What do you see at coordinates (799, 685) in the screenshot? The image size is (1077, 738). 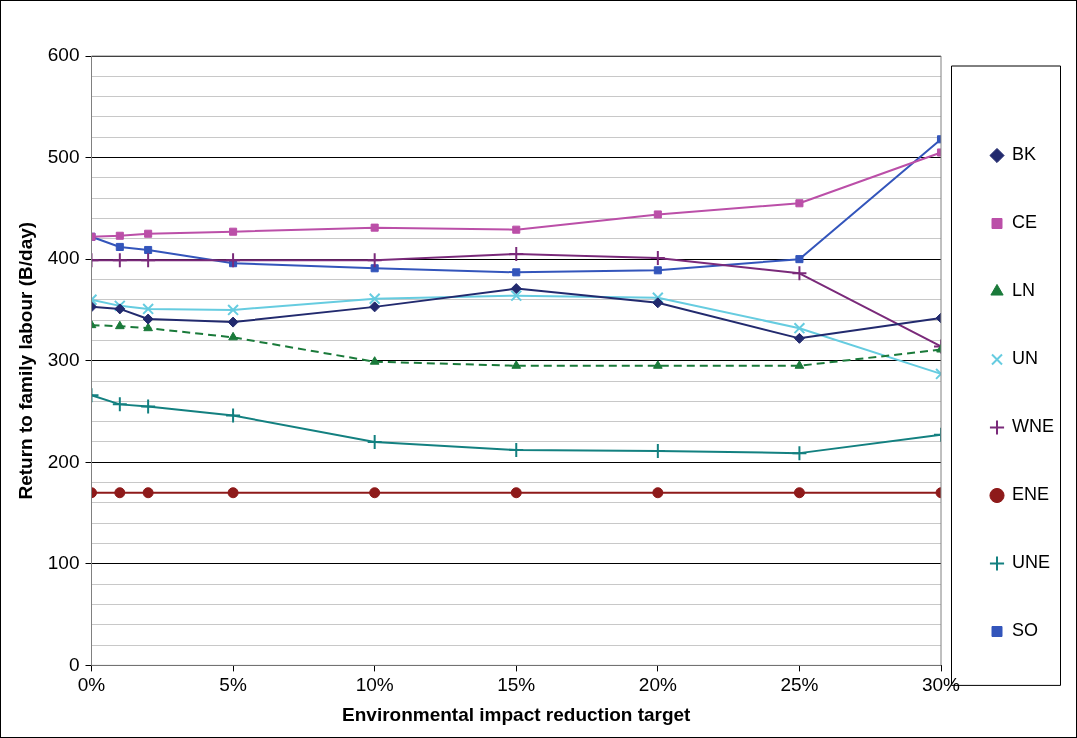 I see `x-tick-label: 25%` at bounding box center [799, 685].